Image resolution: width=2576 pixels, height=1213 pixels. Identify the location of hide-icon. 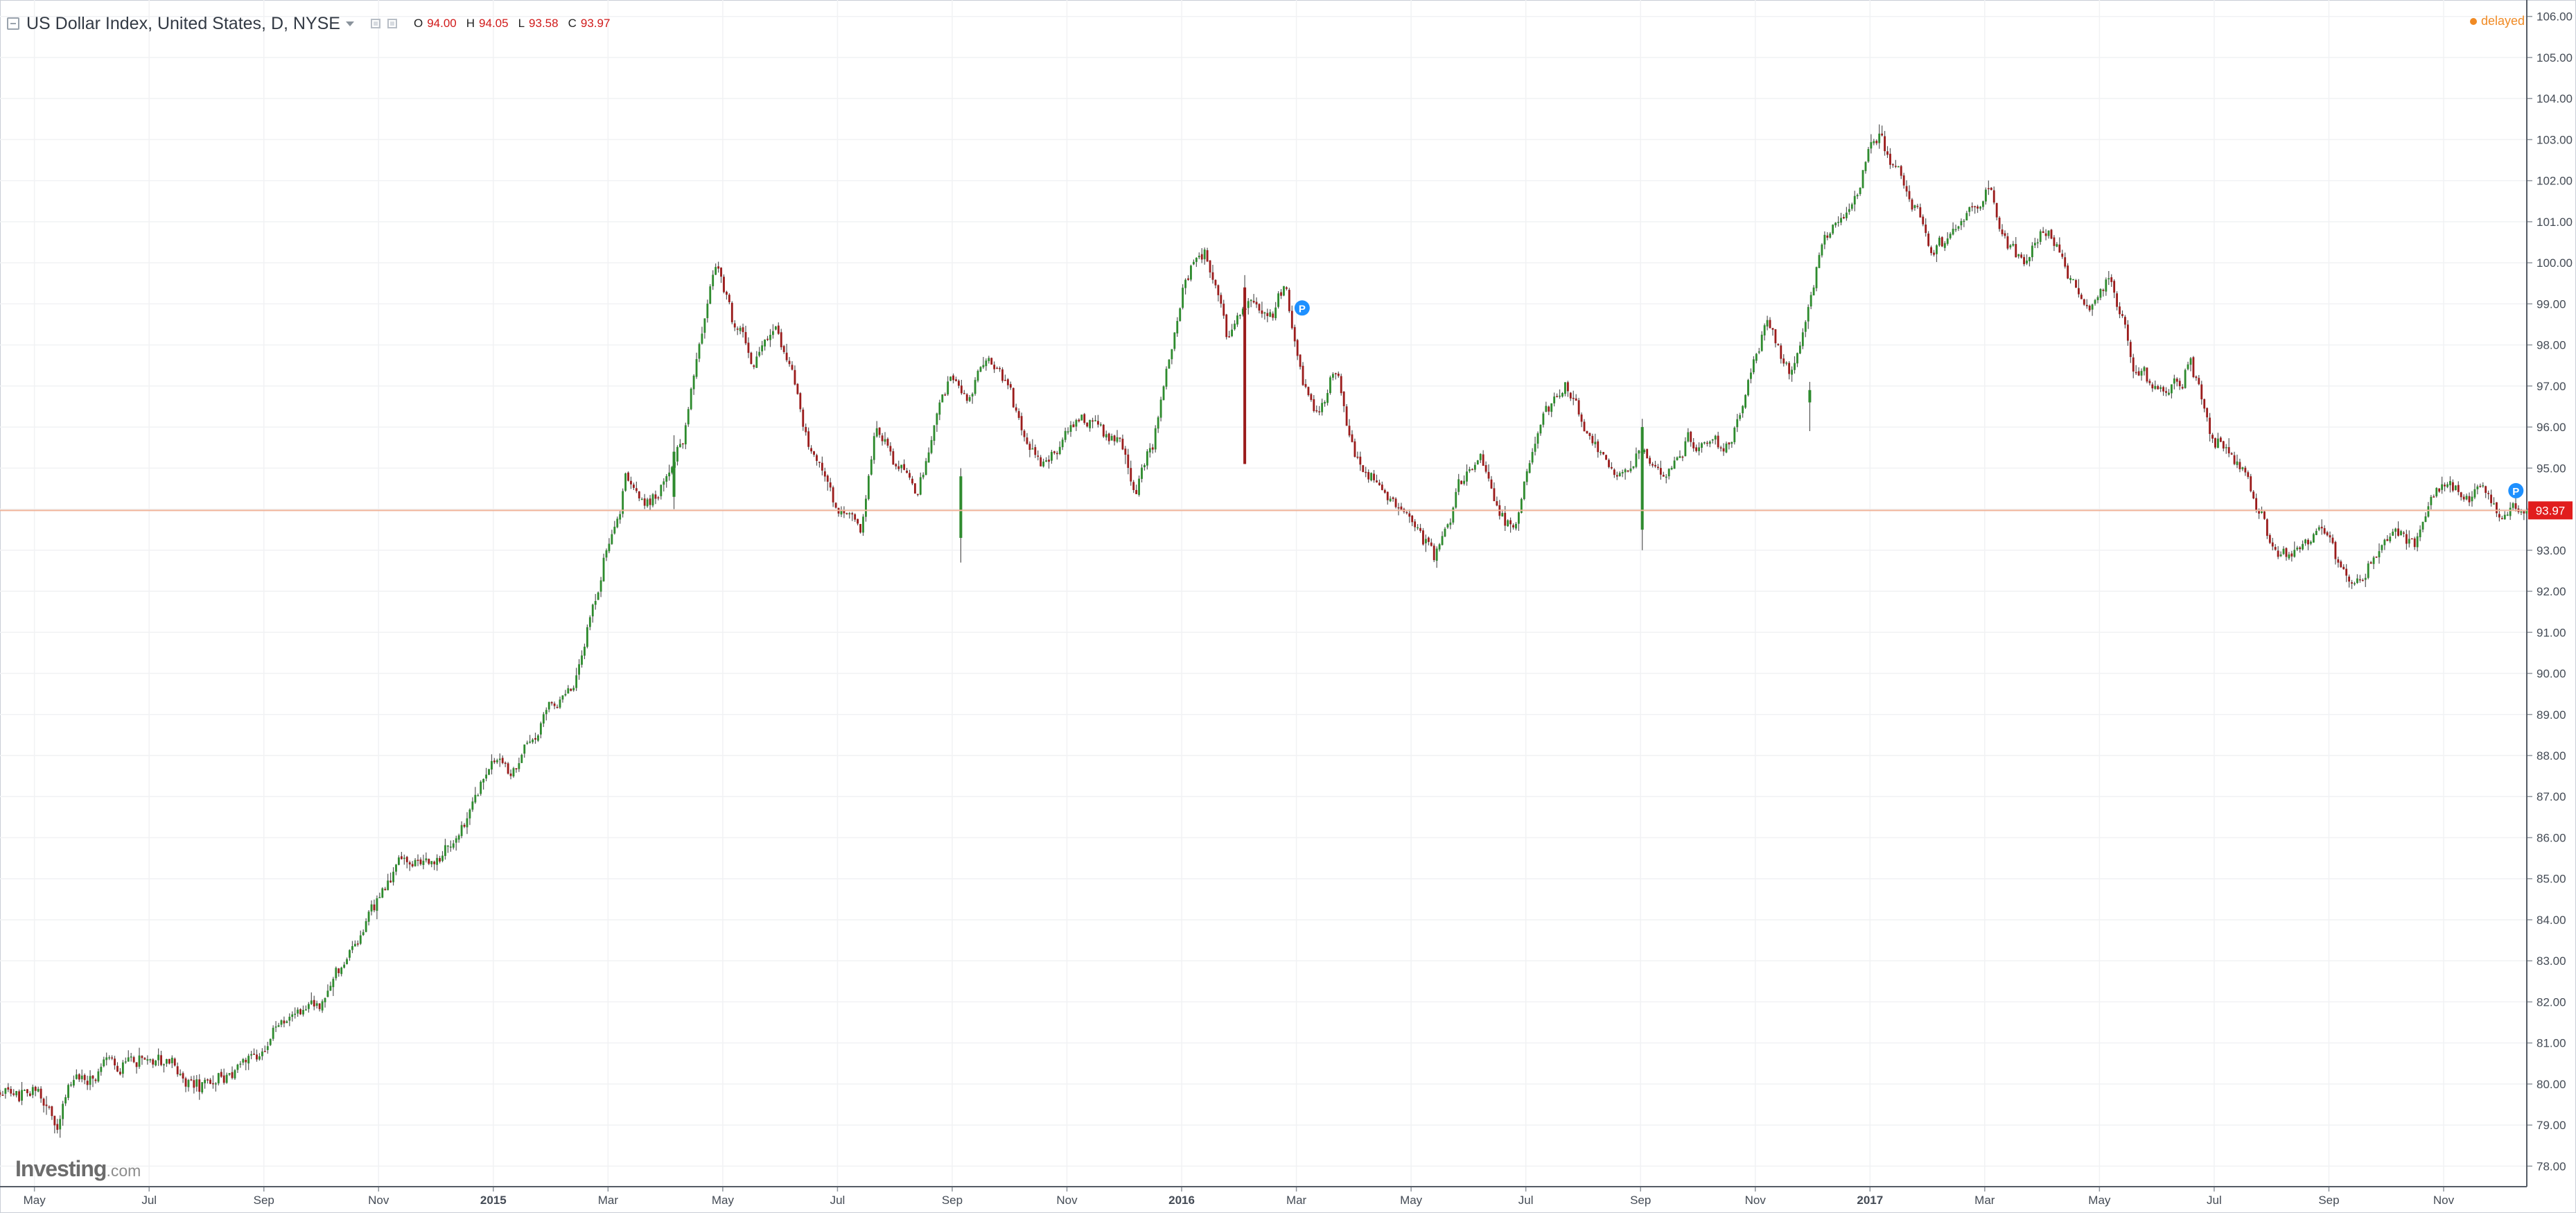
(392, 24).